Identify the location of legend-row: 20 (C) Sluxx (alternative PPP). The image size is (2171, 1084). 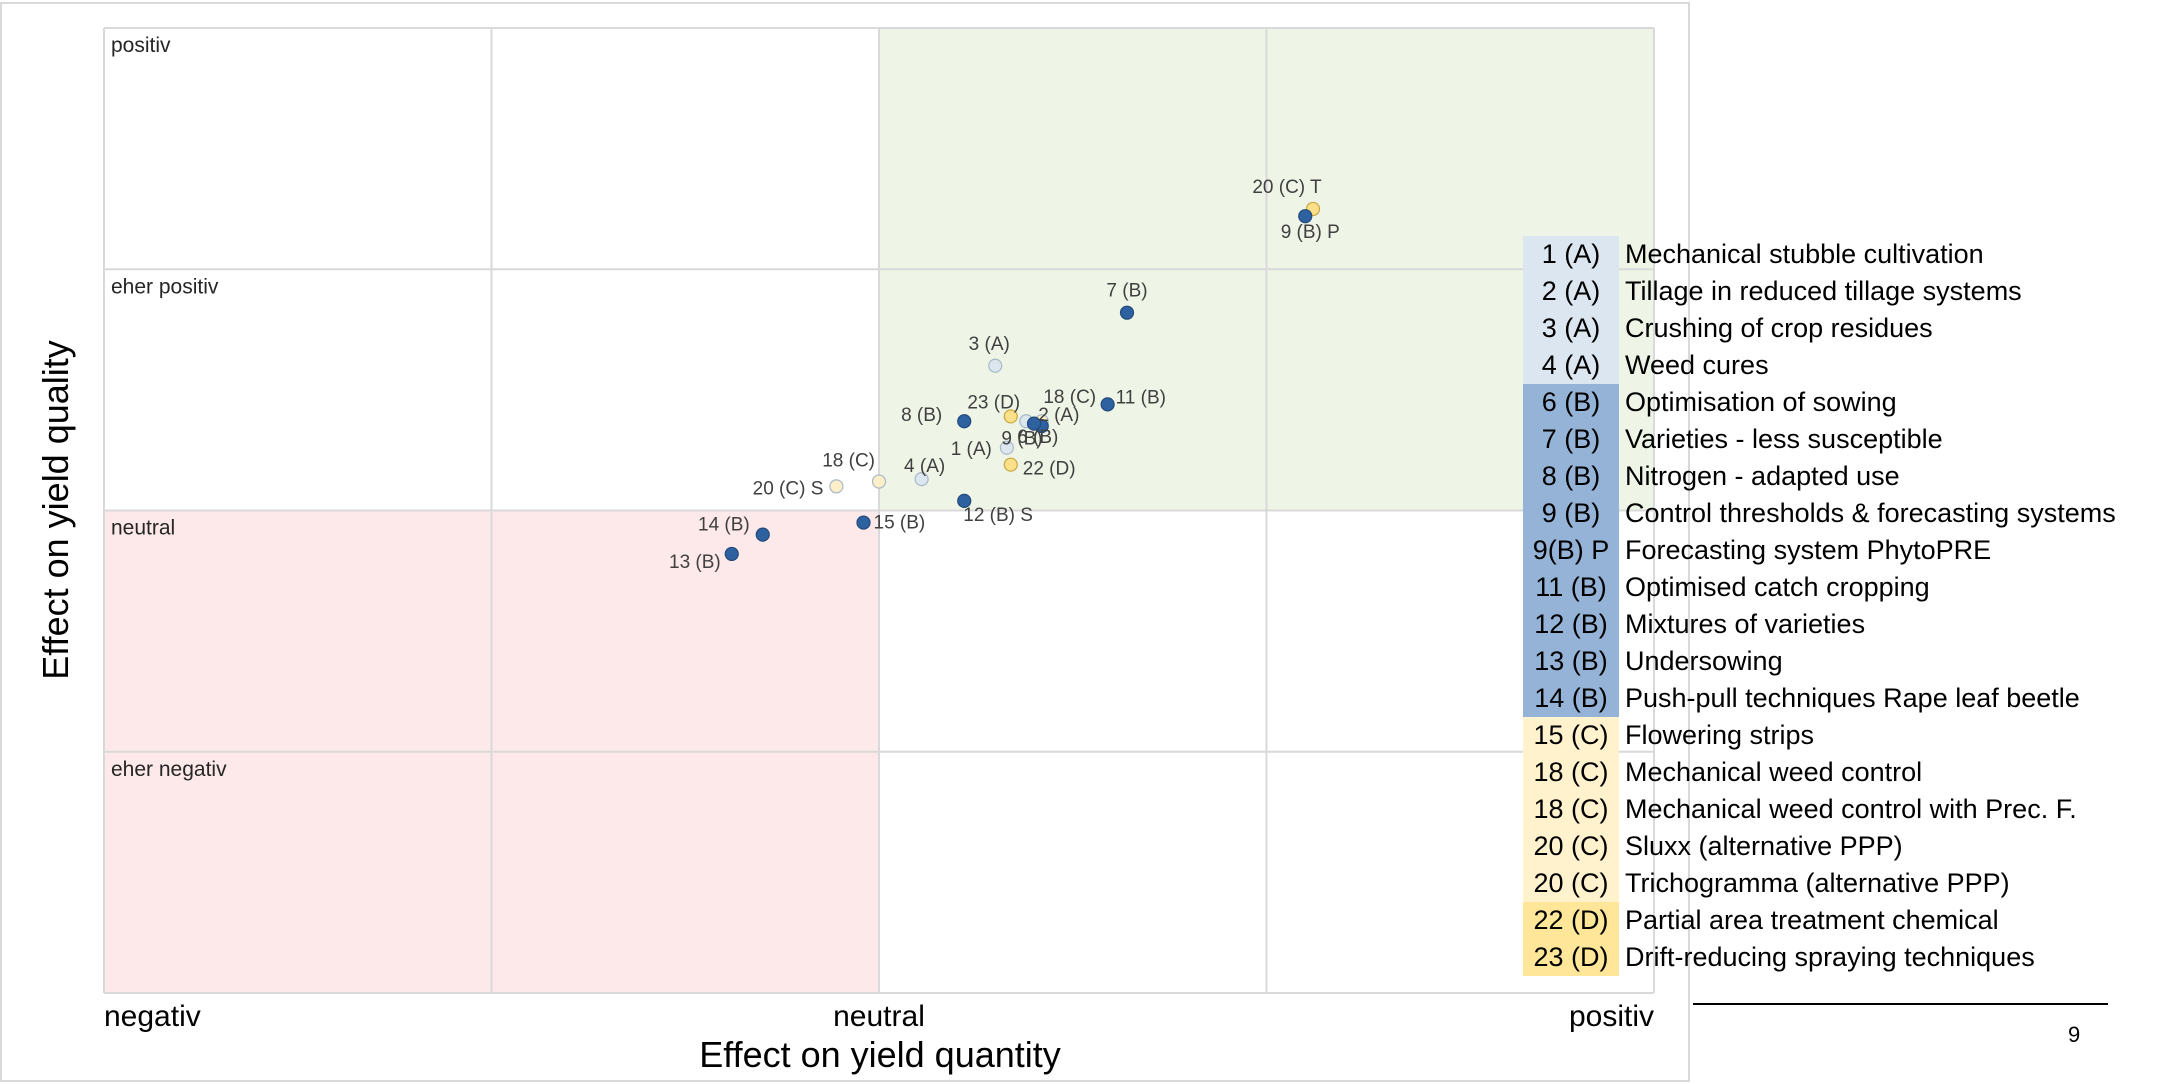
(1819, 846).